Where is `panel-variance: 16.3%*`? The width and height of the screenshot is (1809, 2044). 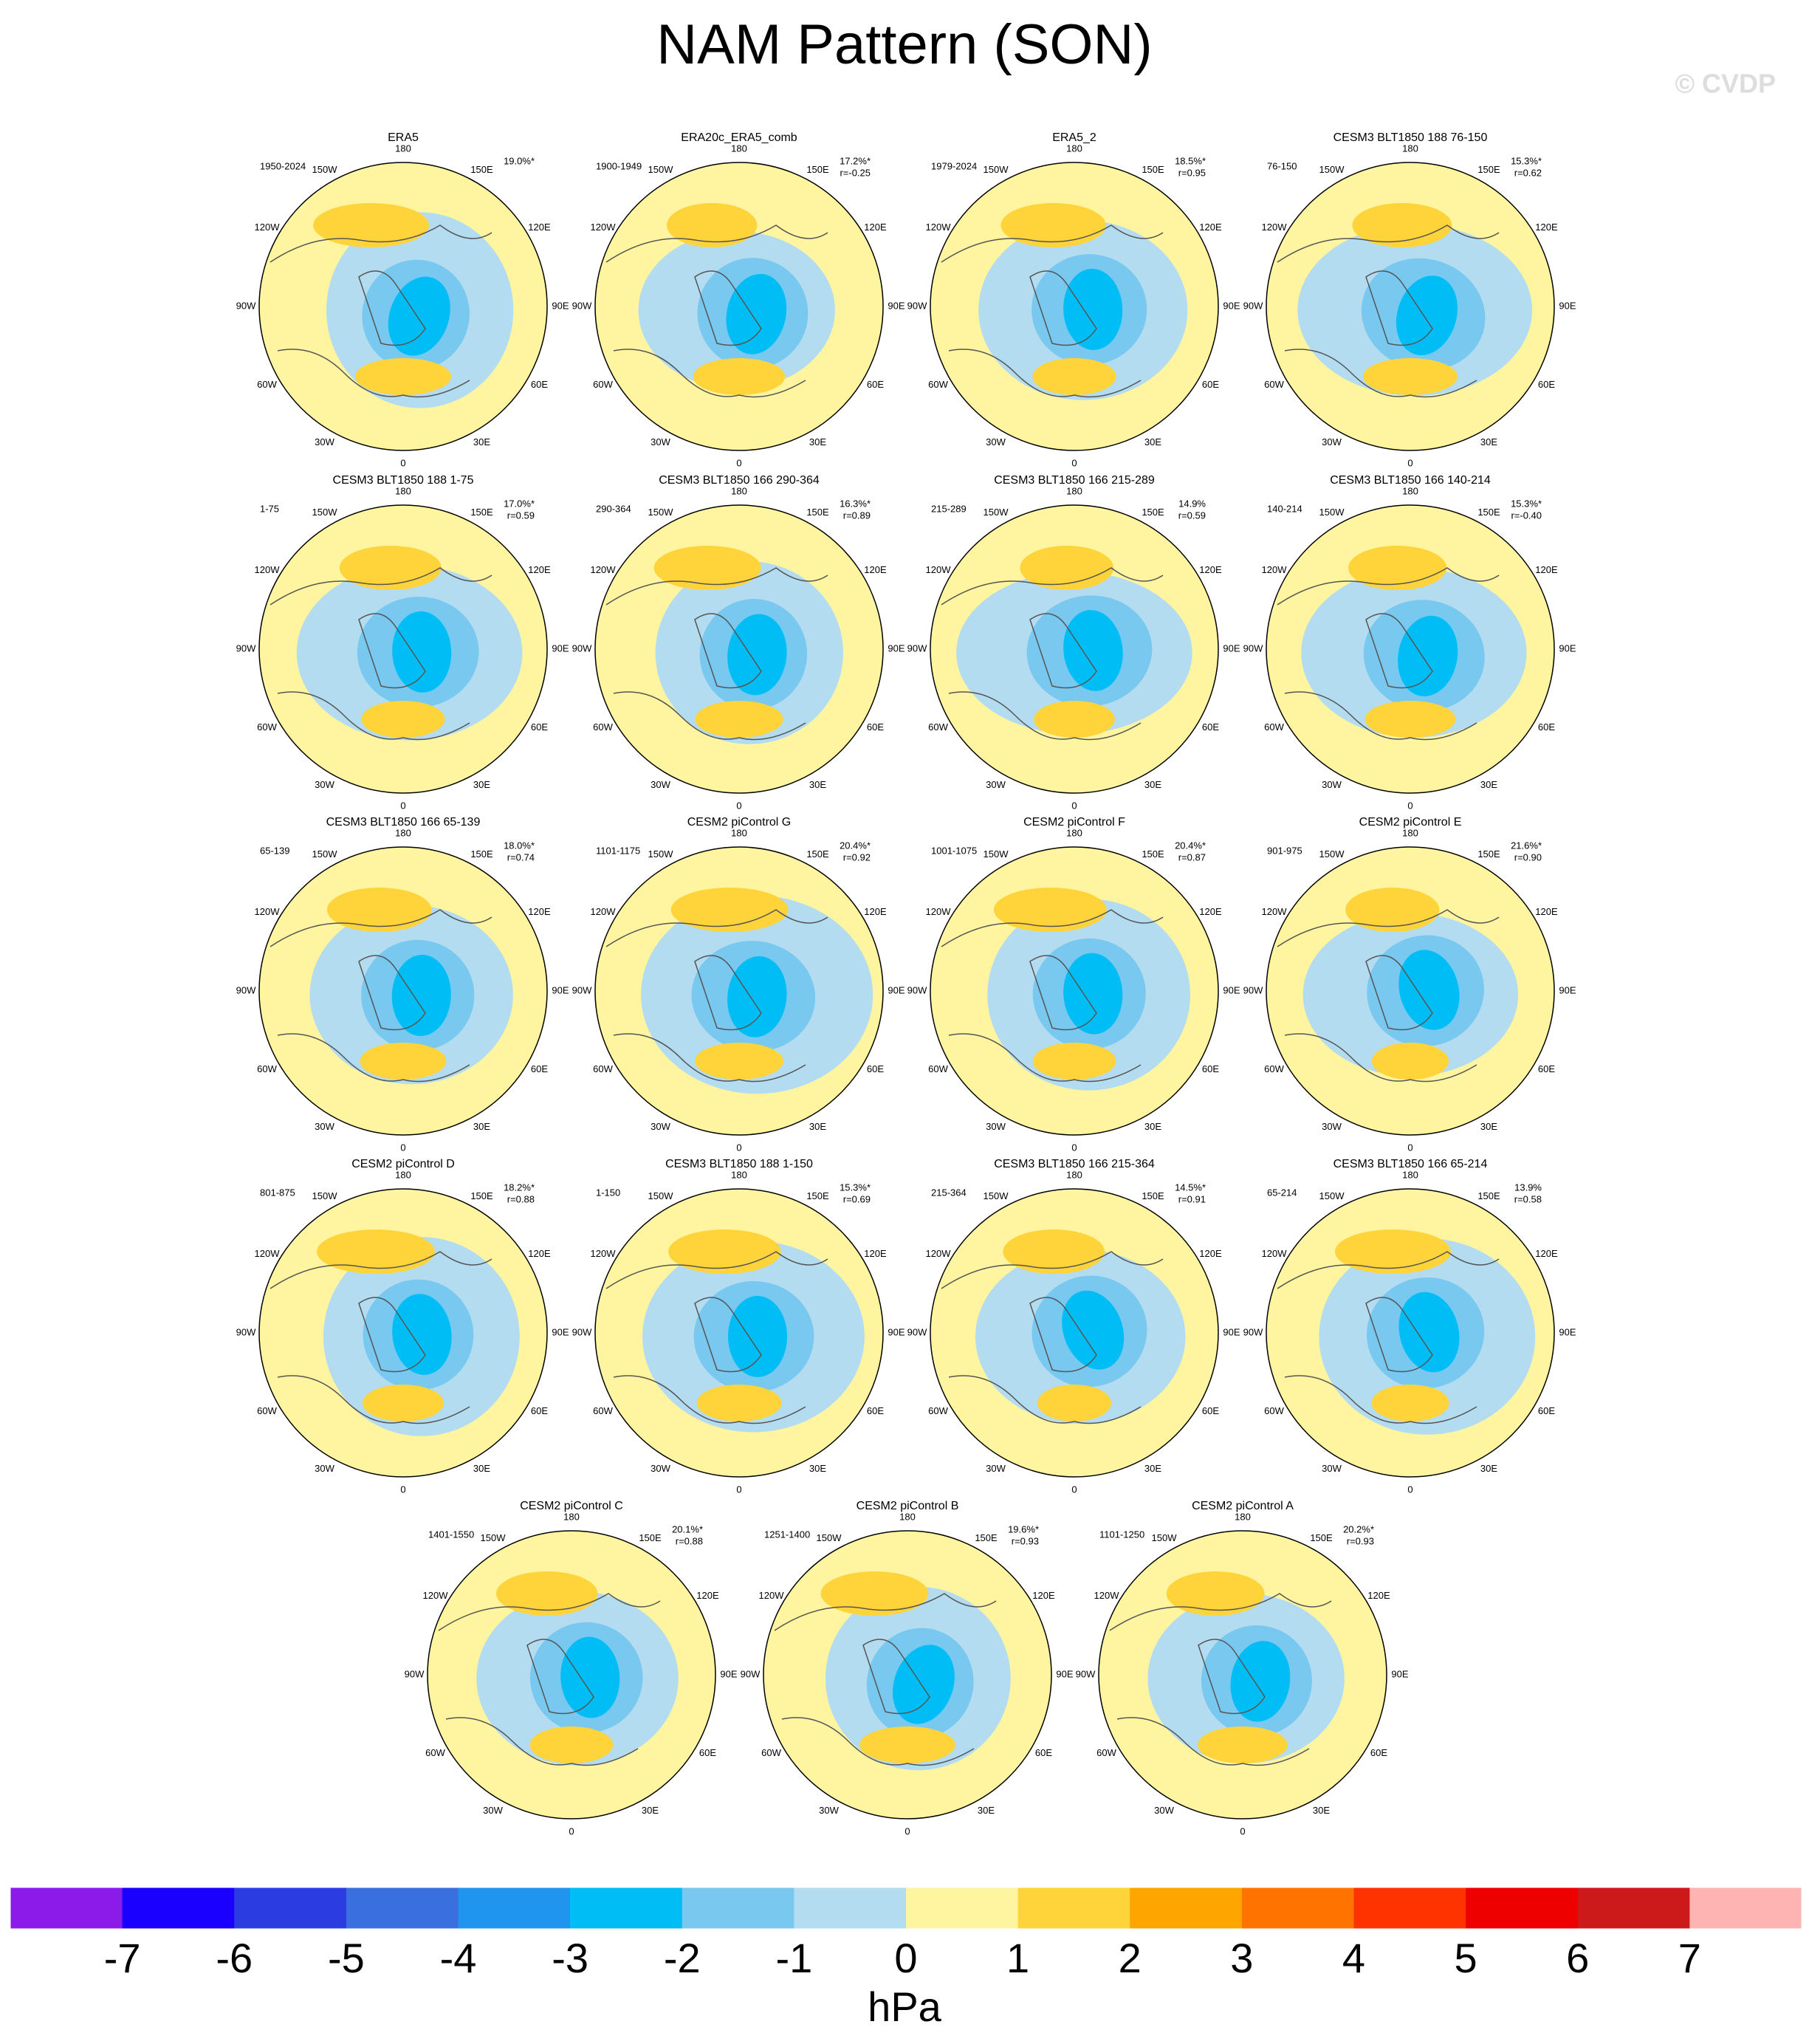
panel-variance: 16.3%* is located at coordinates (855, 503).